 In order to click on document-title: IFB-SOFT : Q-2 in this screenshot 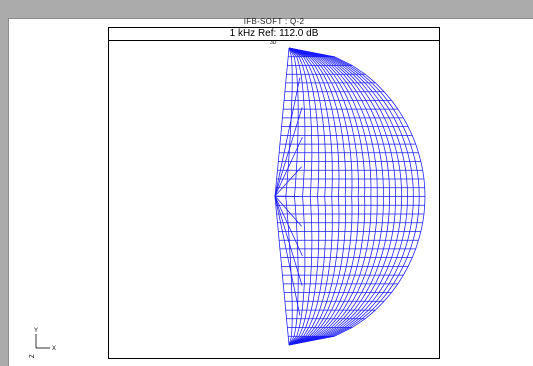, I will do `click(274, 21)`.